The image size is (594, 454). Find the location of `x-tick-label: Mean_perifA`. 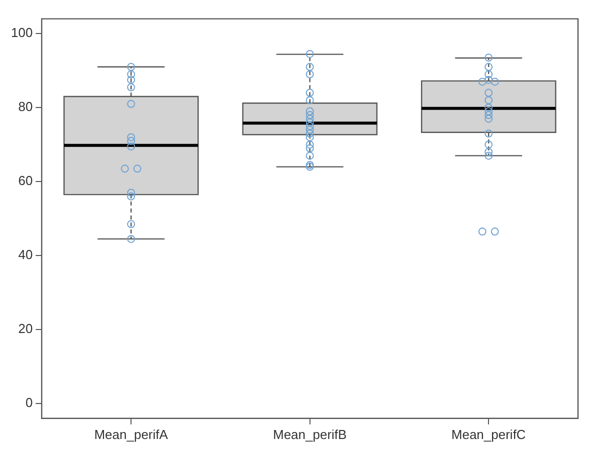

x-tick-label: Mean_perifA is located at coordinates (131, 434).